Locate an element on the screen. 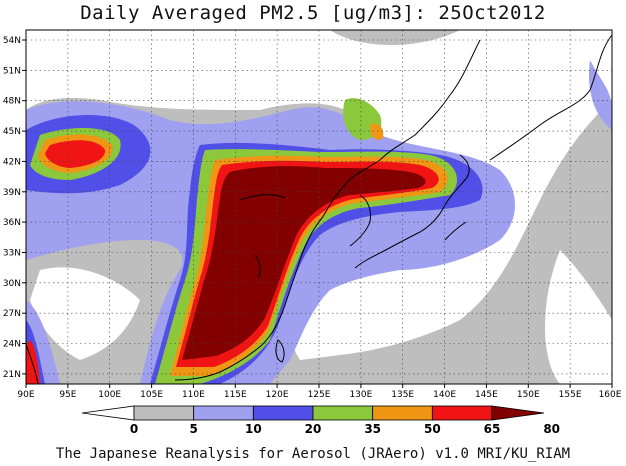  lat-label: 48N is located at coordinates (12, 102).